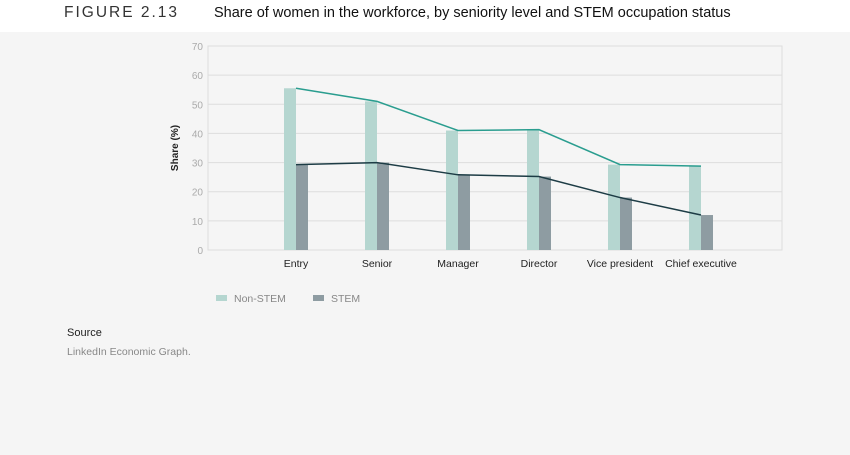 Image resolution: width=850 pixels, height=455 pixels. Describe the element at coordinates (498, 188) in the screenshot. I see `line-stem` at that location.